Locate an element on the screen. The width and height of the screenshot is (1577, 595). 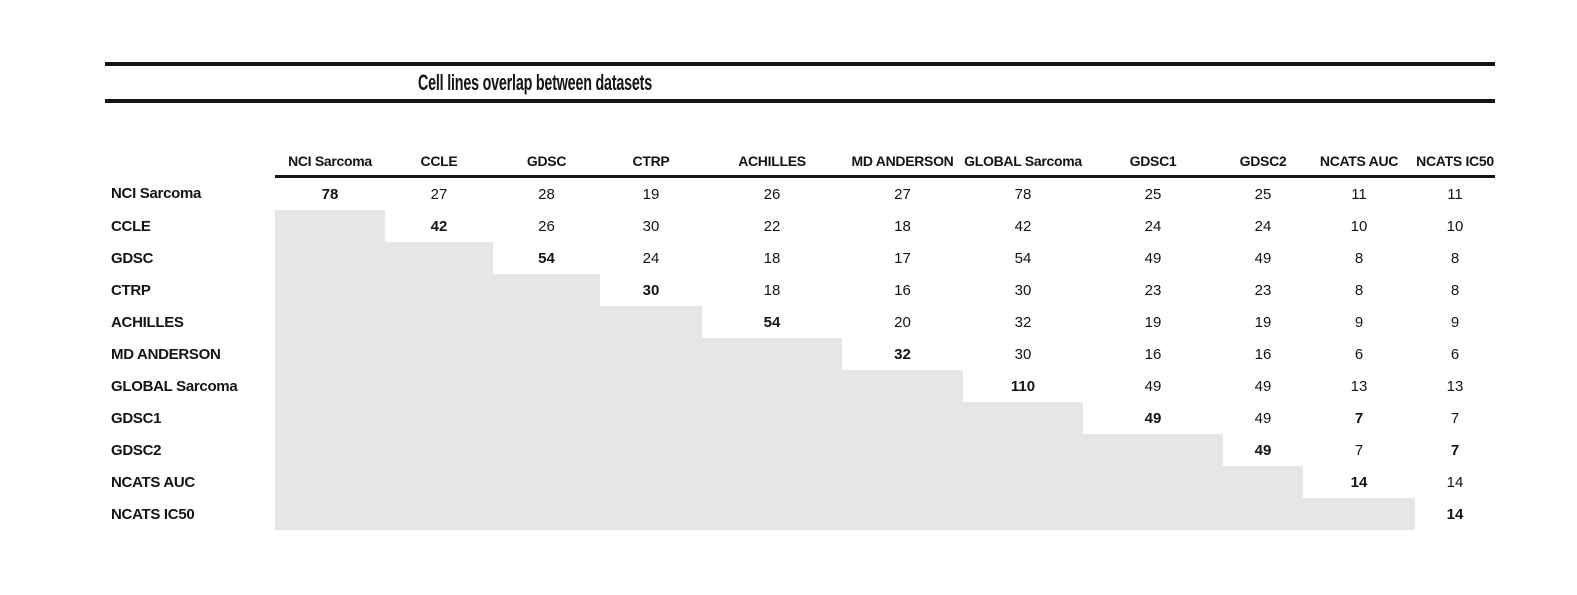
matrix-cell: 28 is located at coordinates (546, 194).